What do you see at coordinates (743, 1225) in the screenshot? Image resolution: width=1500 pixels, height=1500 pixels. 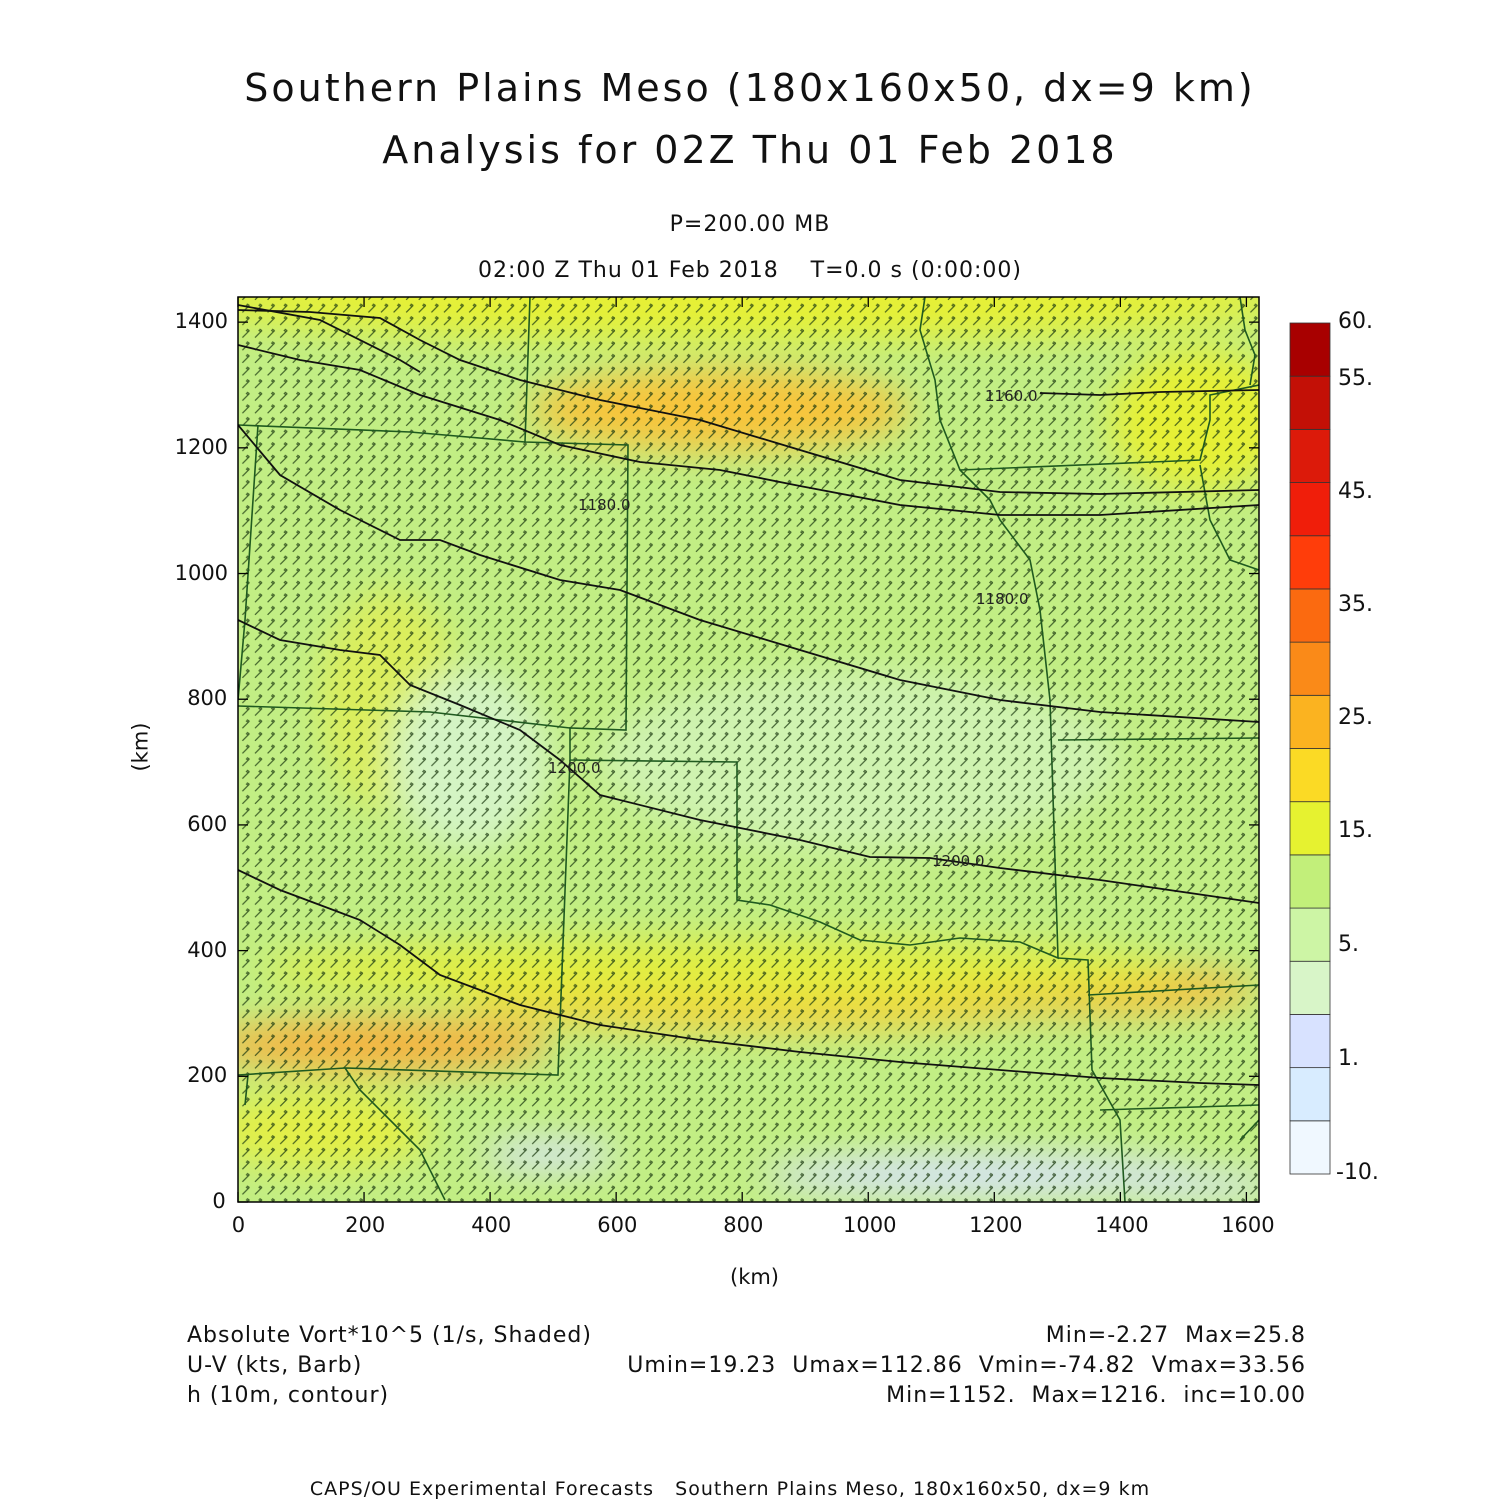 I see `x-tick-label: 800` at bounding box center [743, 1225].